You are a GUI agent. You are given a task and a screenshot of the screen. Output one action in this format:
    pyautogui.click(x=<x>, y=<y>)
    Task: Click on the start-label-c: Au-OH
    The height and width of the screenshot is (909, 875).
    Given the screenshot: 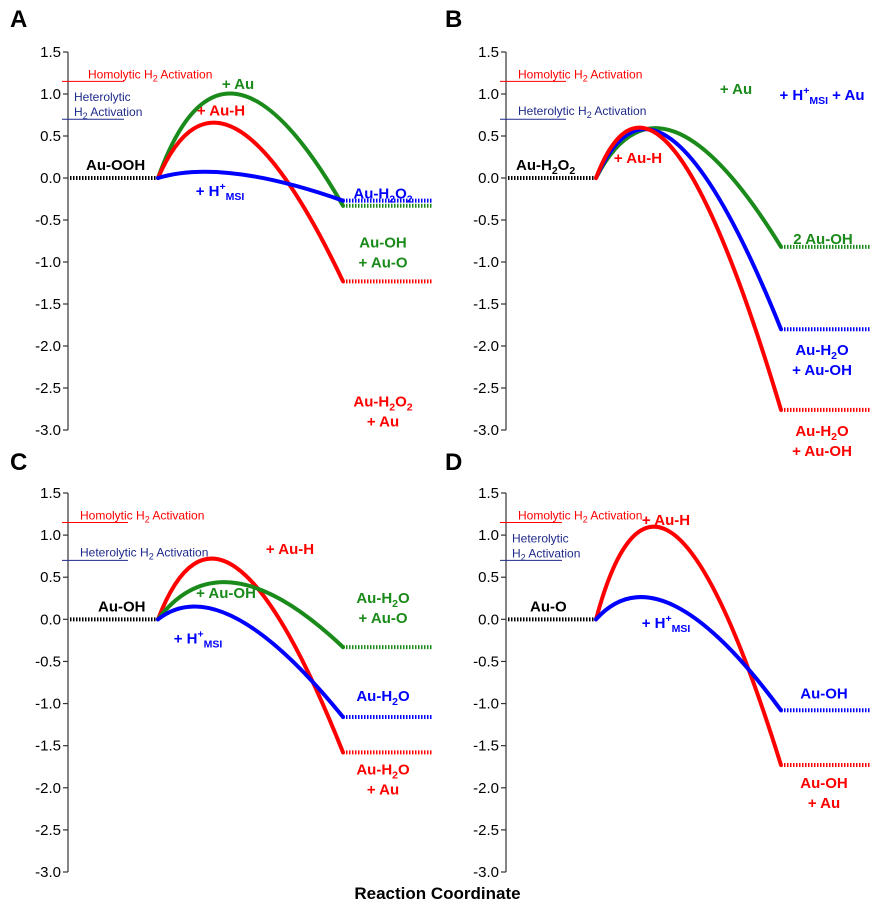 What is the action you would take?
    pyautogui.click(x=122, y=606)
    